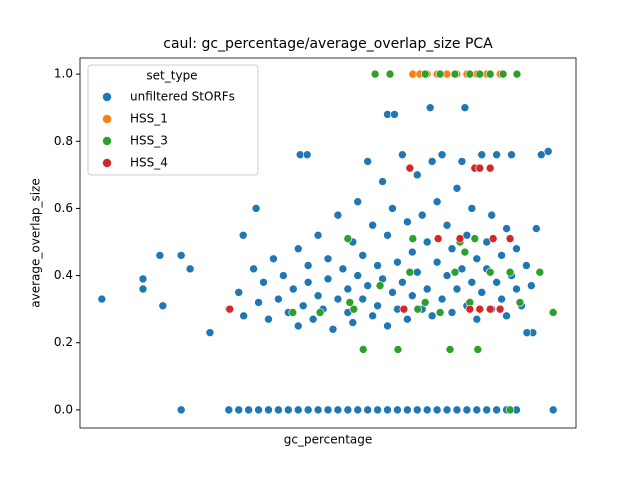 The width and height of the screenshot is (640, 484). I want to click on y-tick-label: 0.2, so click(63, 342).